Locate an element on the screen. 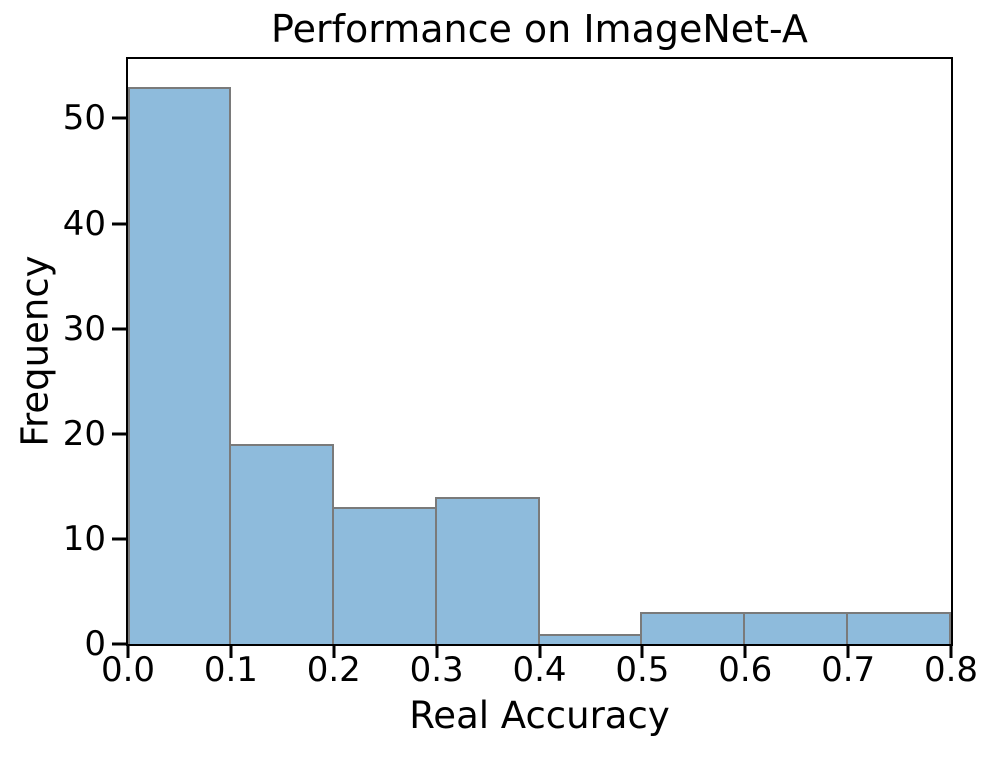  y-tick-label: 0 is located at coordinates (95, 644).